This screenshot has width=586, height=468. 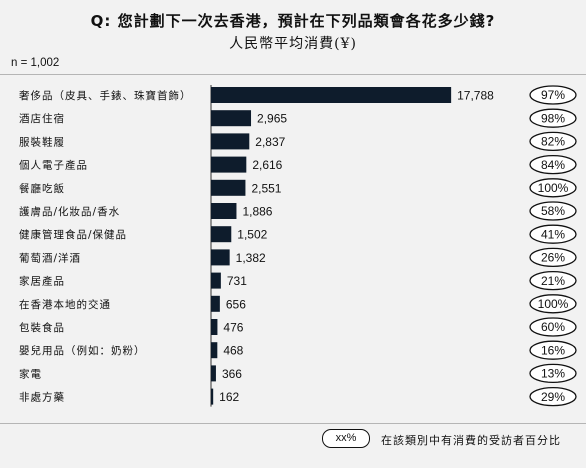 I want to click on category-label: 嬰兒用品（例如：奶粉）, so click(x=82, y=350).